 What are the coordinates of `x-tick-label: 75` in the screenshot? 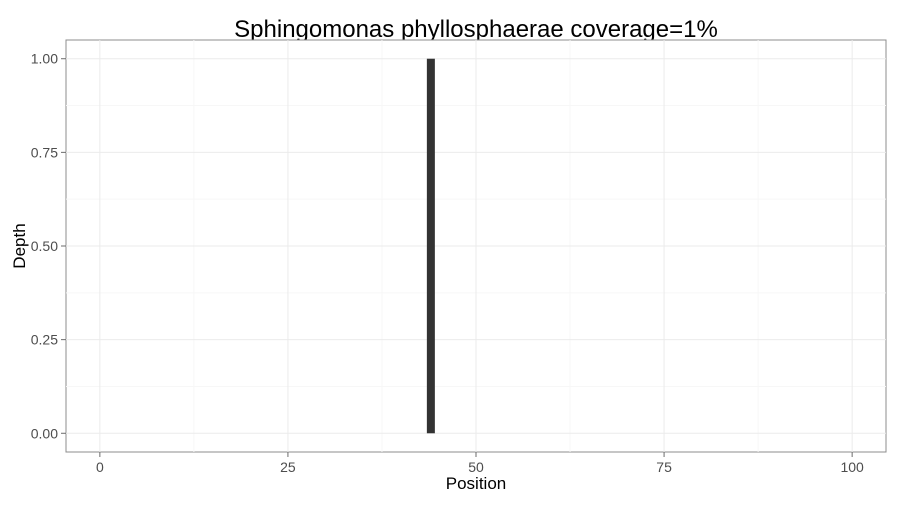 It's located at (664, 467).